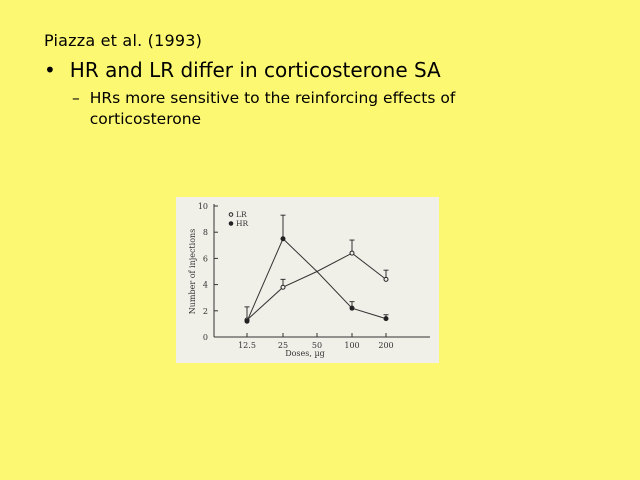  Describe the element at coordinates (283, 345) in the screenshot. I see `x-tick-label: 25` at that location.